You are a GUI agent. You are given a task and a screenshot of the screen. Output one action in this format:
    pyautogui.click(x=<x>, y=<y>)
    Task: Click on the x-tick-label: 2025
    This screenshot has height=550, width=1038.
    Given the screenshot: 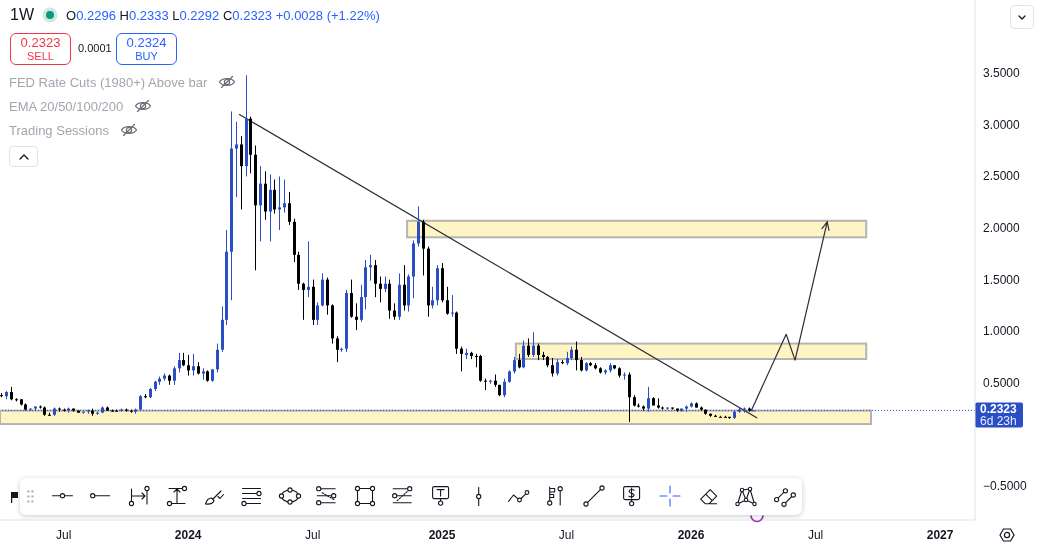 What is the action you would take?
    pyautogui.click(x=442, y=535)
    